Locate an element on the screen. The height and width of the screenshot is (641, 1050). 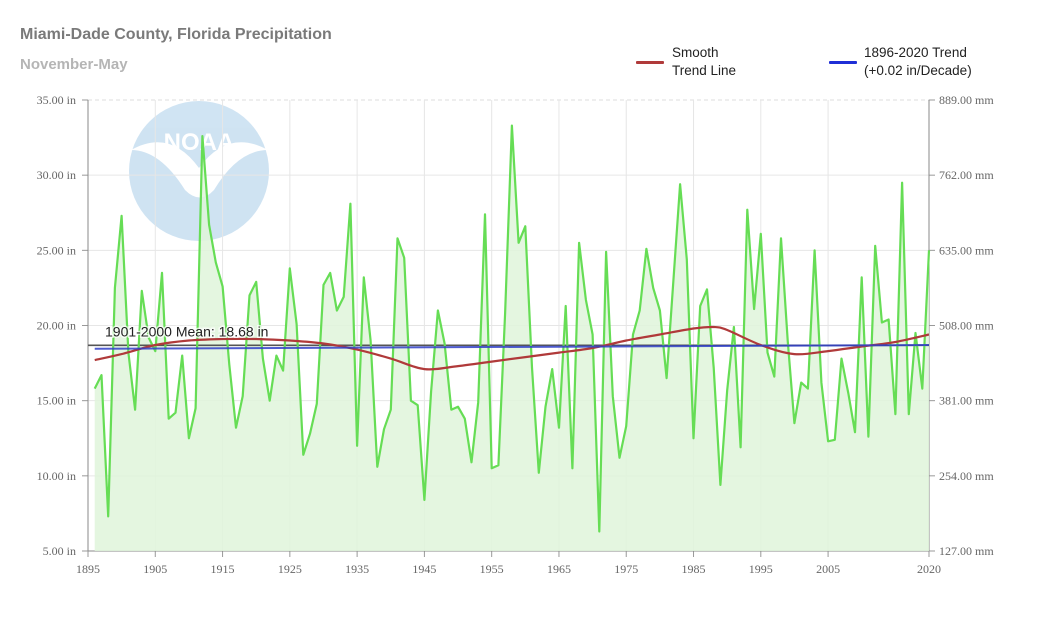
linear-trend-line is located at coordinates (512, 347).